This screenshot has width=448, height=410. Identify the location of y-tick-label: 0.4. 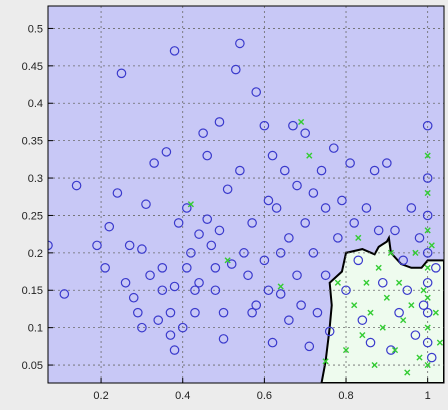
(35, 104).